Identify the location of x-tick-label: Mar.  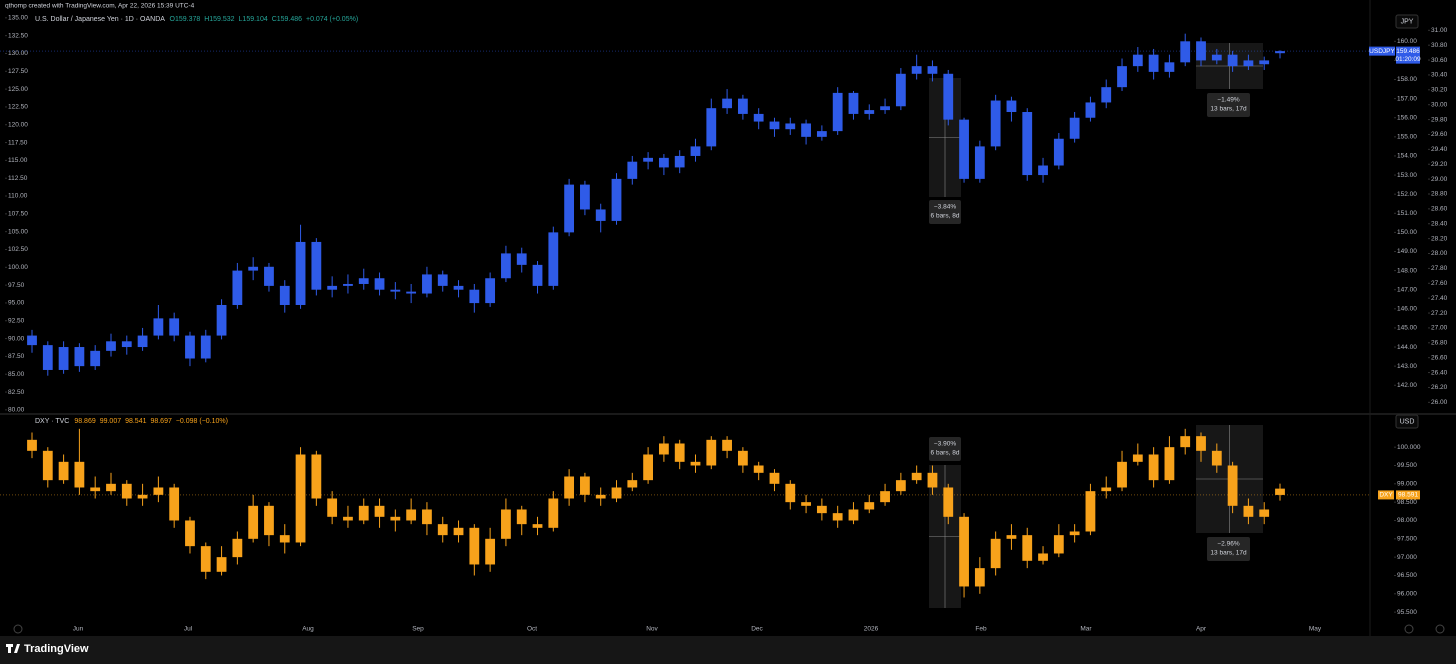
(1086, 629).